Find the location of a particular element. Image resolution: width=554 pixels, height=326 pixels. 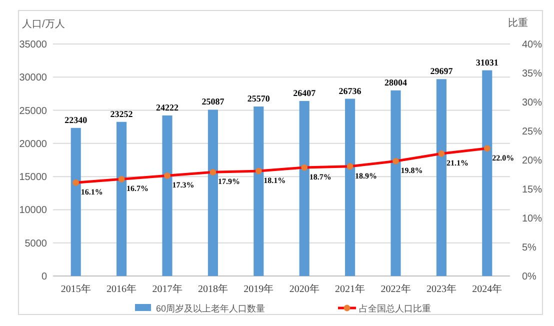

x-tick-label: 2023年 is located at coordinates (441, 289).